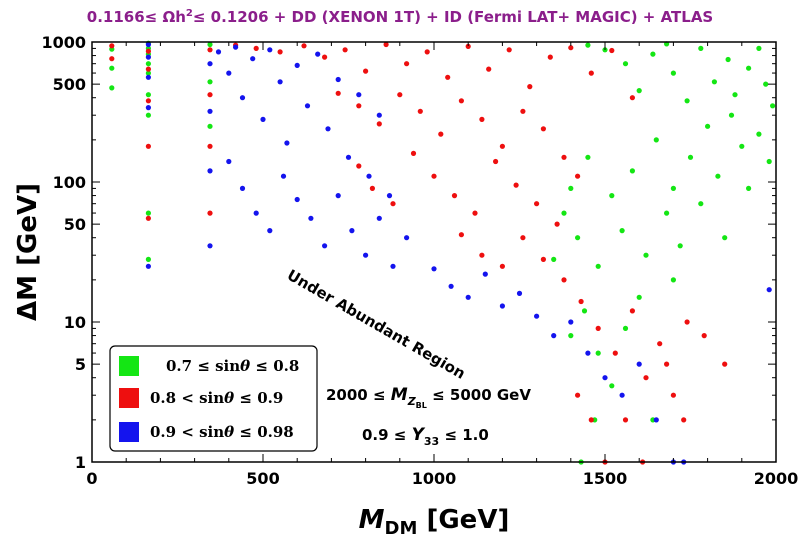  What do you see at coordinates (605, 478) in the screenshot?
I see `x-tick-label: 1500` at bounding box center [605, 478].